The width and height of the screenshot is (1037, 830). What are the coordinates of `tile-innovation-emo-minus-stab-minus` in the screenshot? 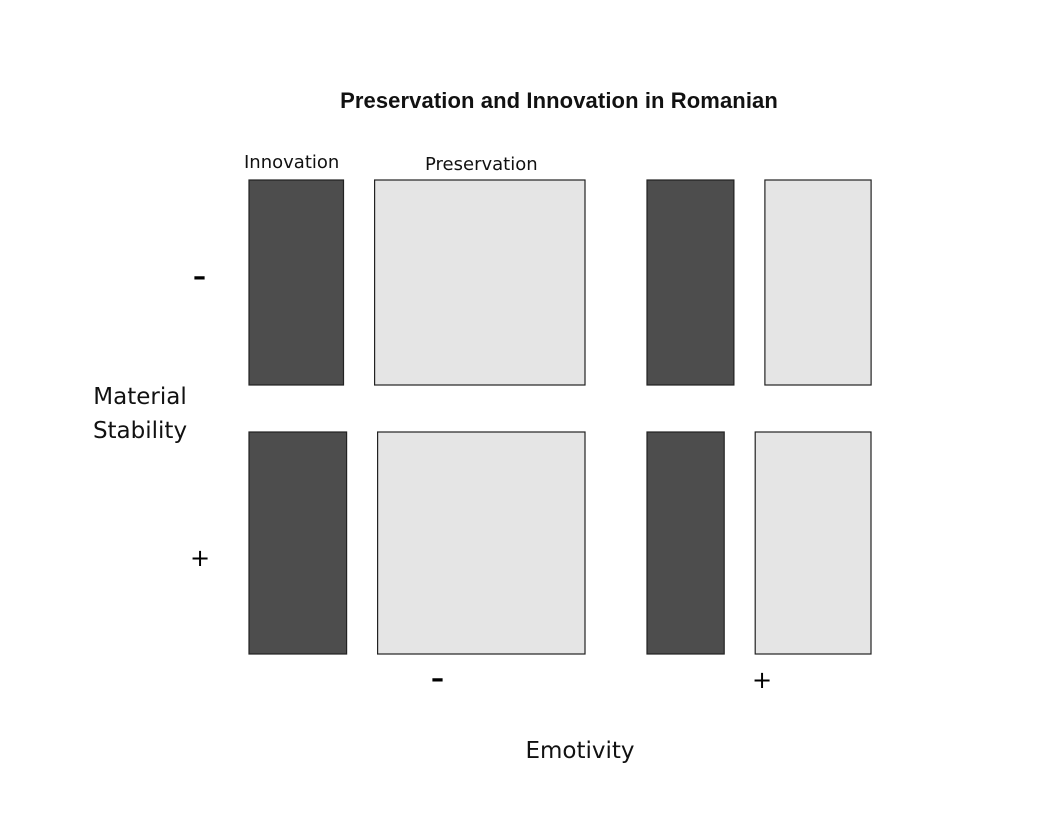 It's located at (296, 282).